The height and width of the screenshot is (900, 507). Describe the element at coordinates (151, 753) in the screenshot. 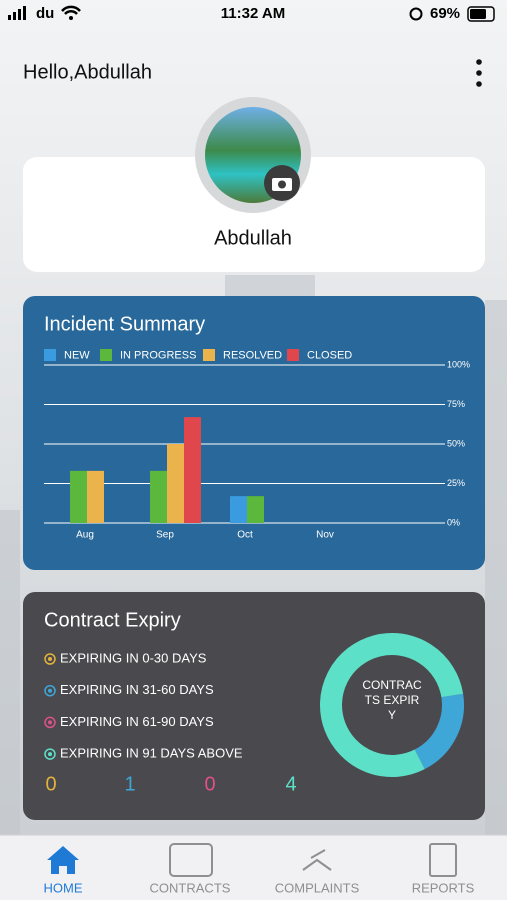

I see `expiry-label: EXPIRING IN 91 DAYS ABOVE` at that location.